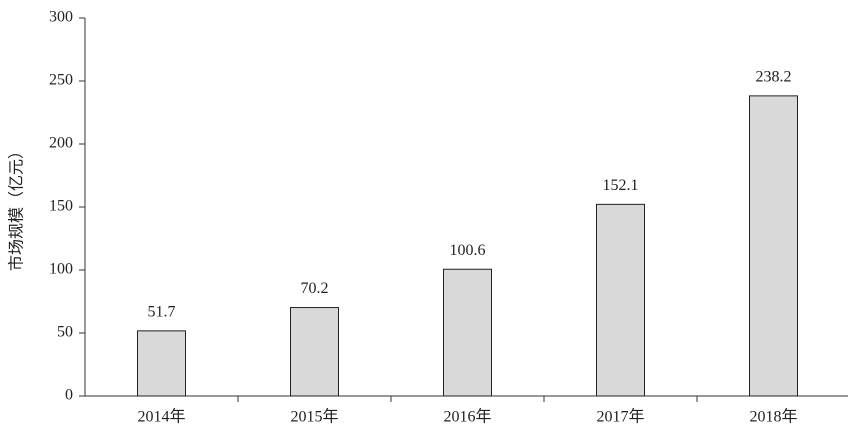 Image resolution: width=848 pixels, height=428 pixels. What do you see at coordinates (315, 288) in the screenshot?
I see `data-label: 70.2` at bounding box center [315, 288].